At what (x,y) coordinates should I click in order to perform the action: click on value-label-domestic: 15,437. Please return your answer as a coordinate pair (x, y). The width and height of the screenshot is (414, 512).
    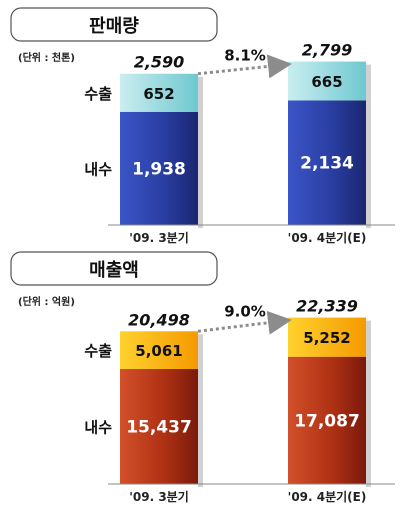
    Looking at the image, I should click on (159, 427).